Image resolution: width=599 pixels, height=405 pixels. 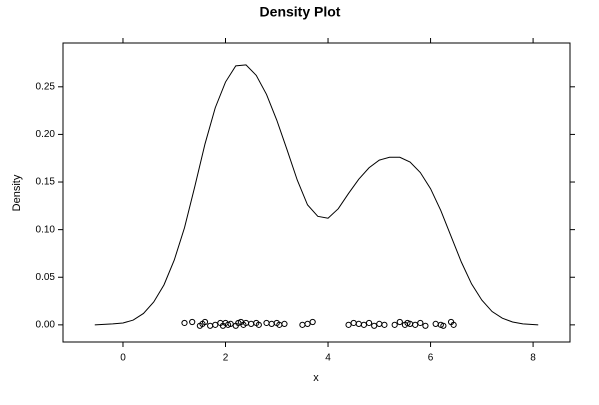 I want to click on y-tick-label: 0.05, so click(x=46, y=277).